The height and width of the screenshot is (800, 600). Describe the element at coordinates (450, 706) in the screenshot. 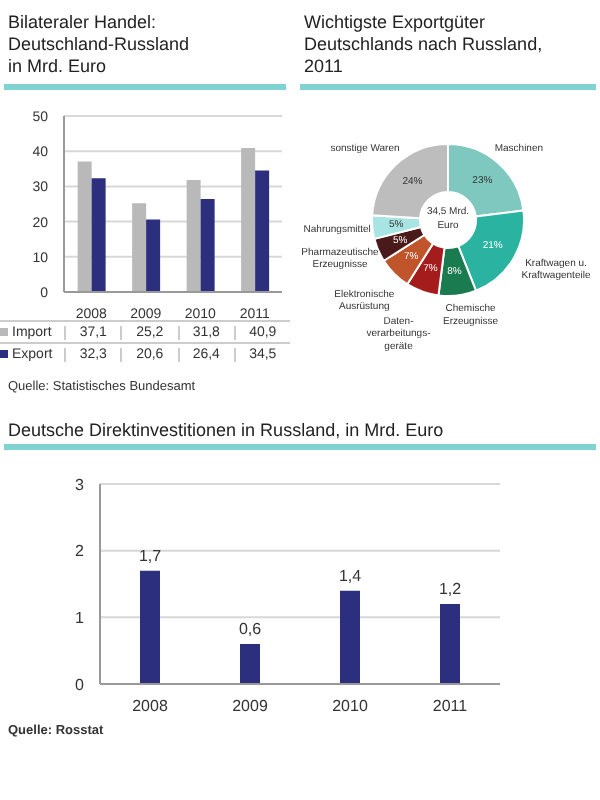

I see `x-tick-label: 2011` at that location.